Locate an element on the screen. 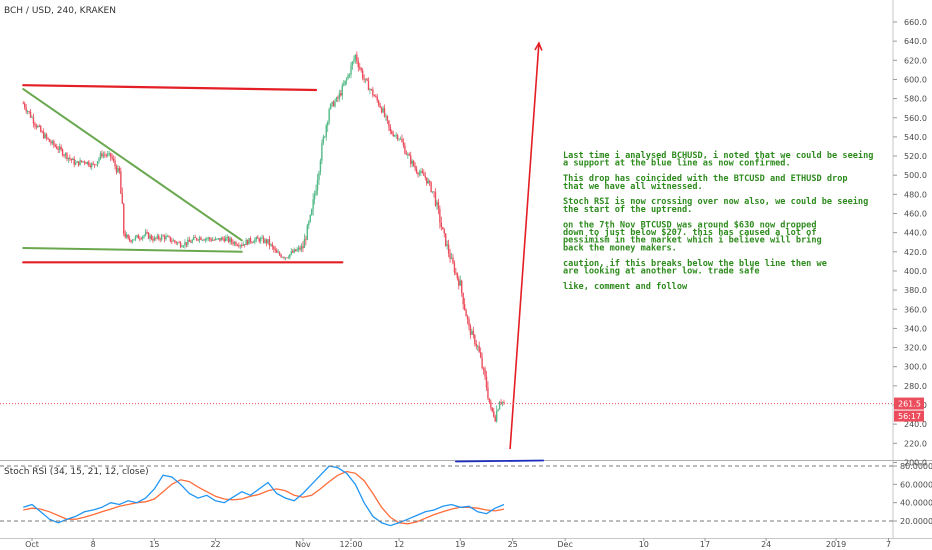 Image resolution: width=932 pixels, height=550 pixels. price-tick-label: 480.0 is located at coordinates (915, 194).